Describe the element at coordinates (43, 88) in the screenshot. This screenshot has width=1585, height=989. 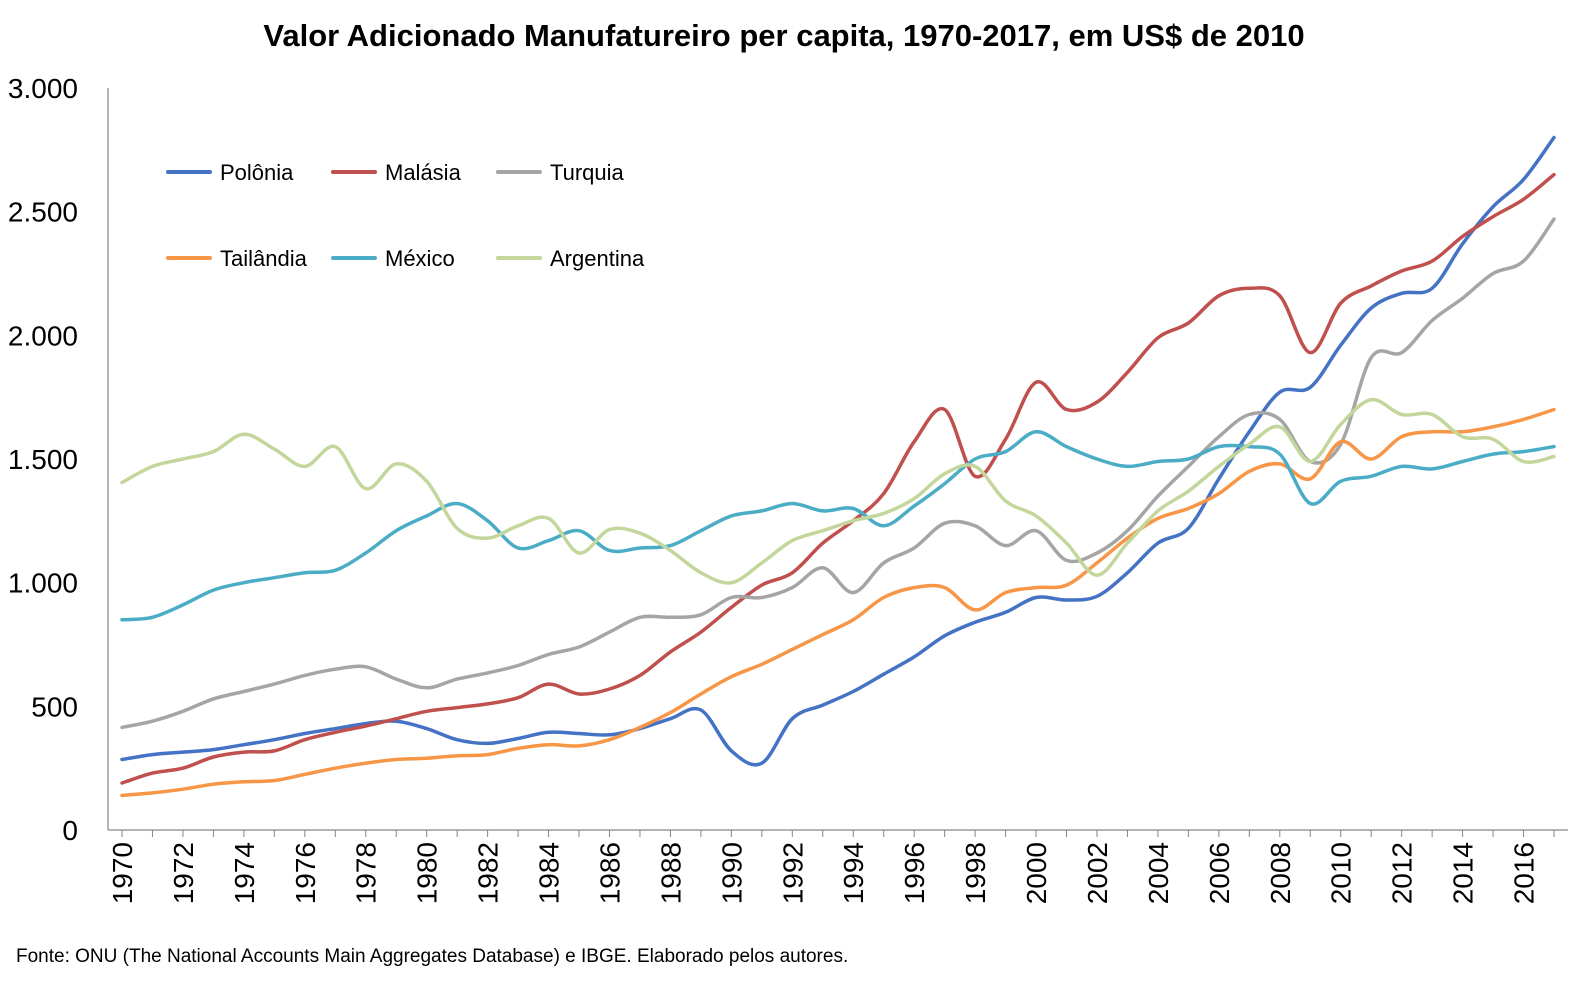
I see `y-tick-label: 3.000` at that location.